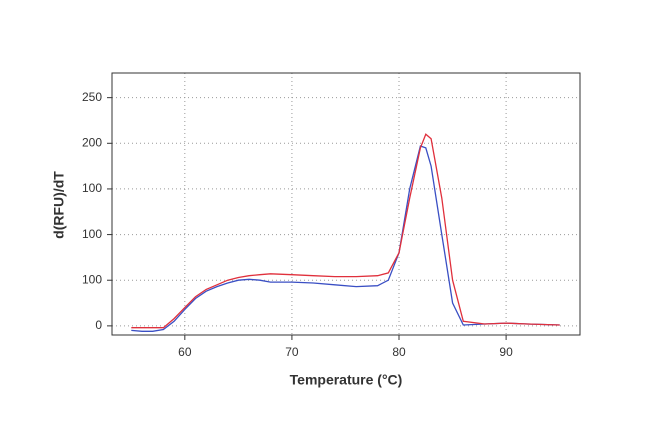  What do you see at coordinates (92, 97) in the screenshot?
I see `y-tick-label: 250` at bounding box center [92, 97].